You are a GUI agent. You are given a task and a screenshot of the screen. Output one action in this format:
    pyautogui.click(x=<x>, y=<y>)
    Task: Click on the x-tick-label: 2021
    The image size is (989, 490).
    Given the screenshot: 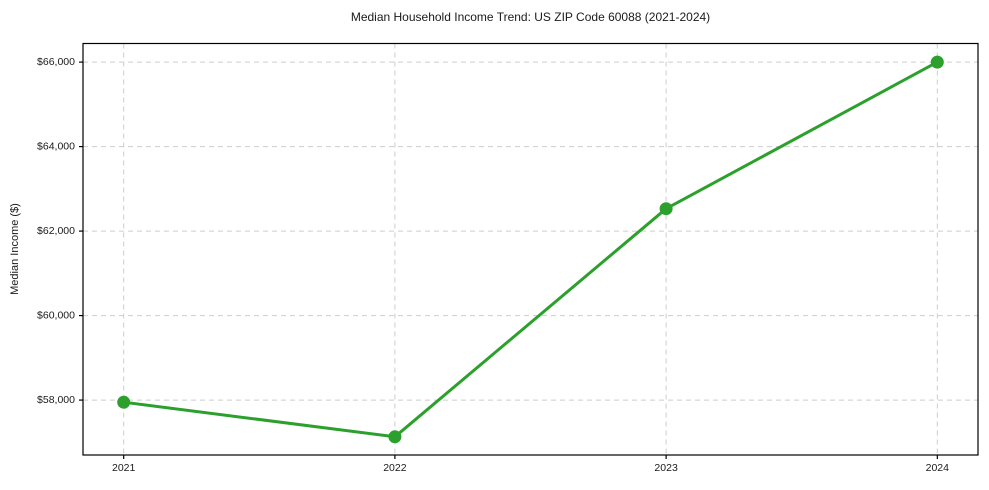 What is the action you would take?
    pyautogui.click(x=124, y=468)
    